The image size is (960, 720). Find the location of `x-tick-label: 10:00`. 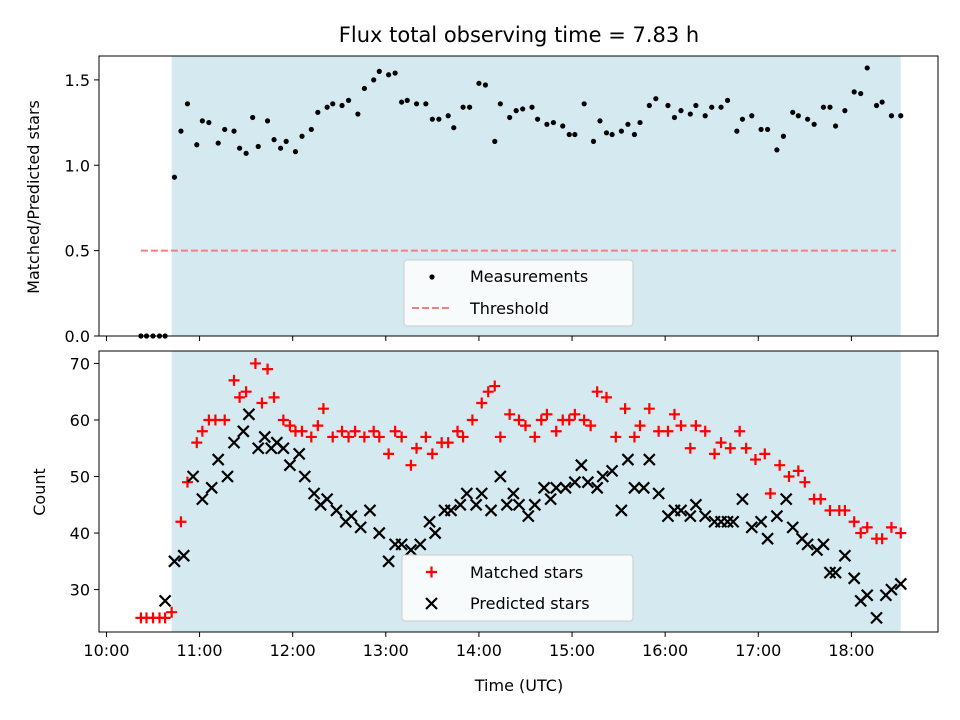

x-tick-label: 10:00 is located at coordinates (106, 650).